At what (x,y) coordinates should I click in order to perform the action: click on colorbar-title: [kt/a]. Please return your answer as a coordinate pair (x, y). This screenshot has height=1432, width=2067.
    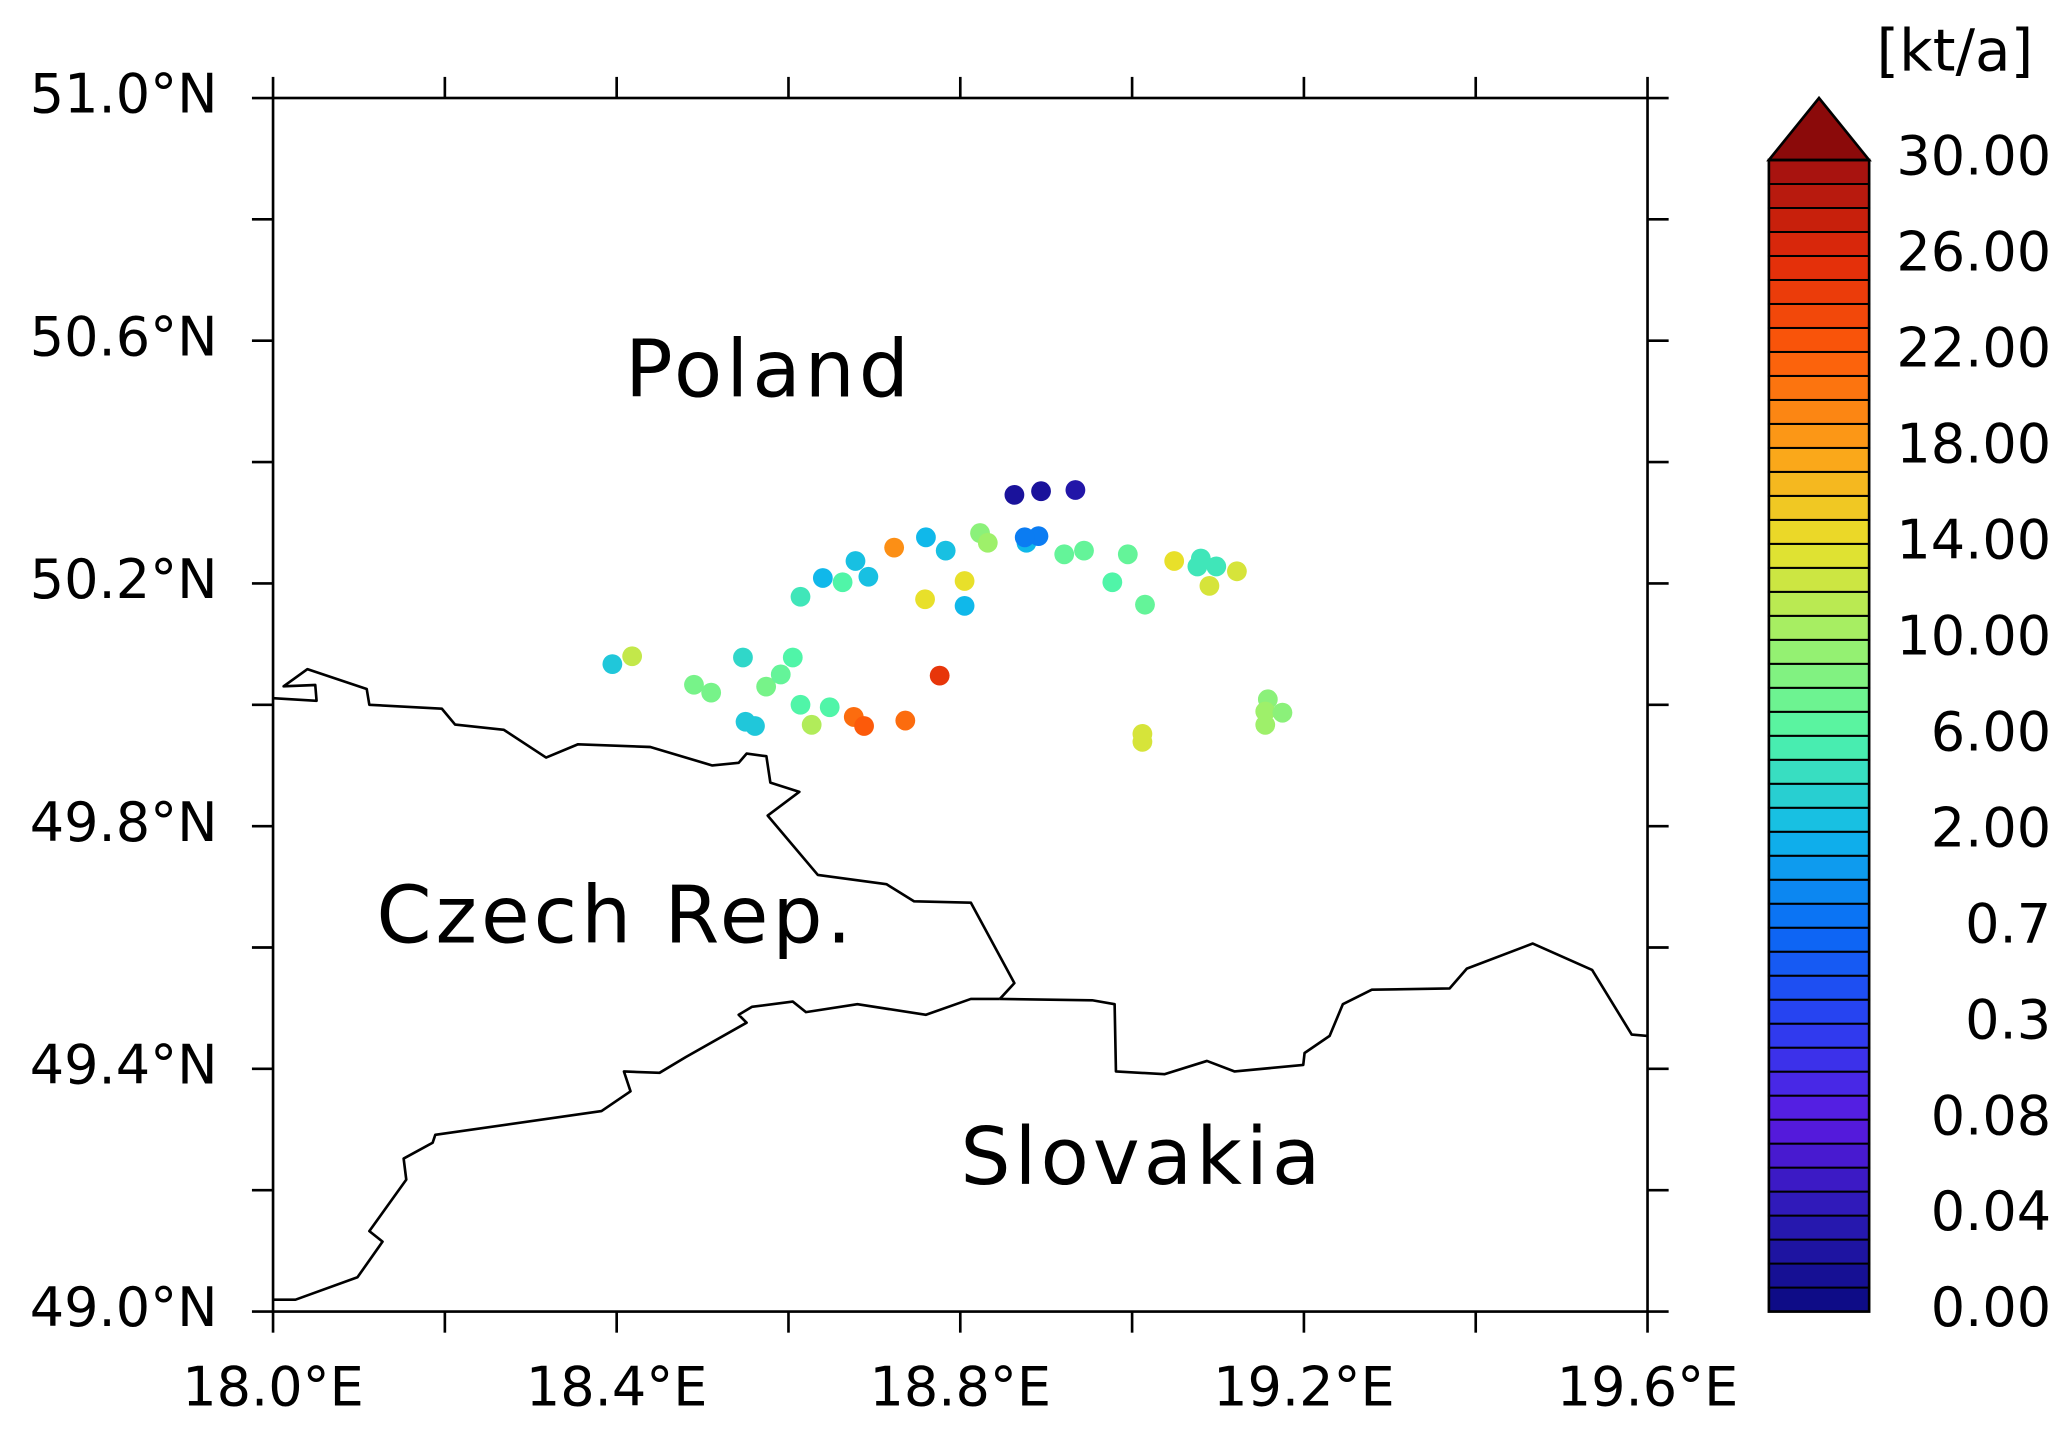
    Looking at the image, I should click on (1955, 51).